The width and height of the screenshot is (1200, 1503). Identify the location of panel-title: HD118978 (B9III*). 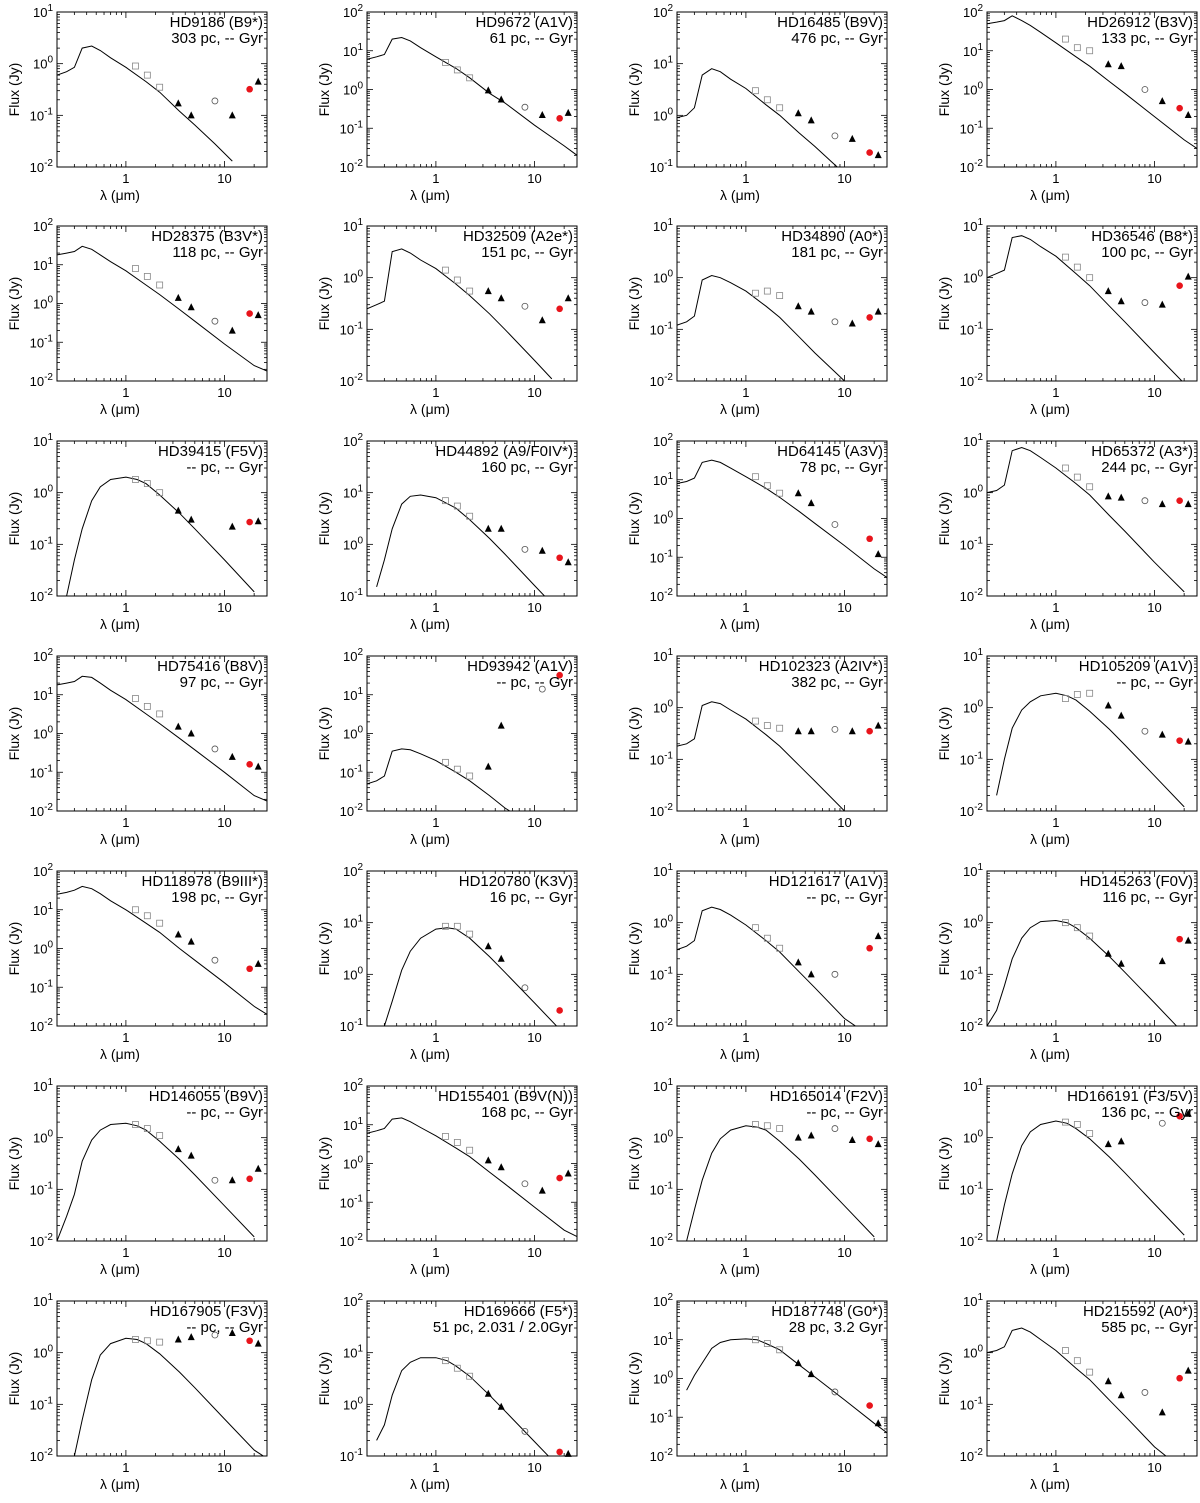
(202, 881).